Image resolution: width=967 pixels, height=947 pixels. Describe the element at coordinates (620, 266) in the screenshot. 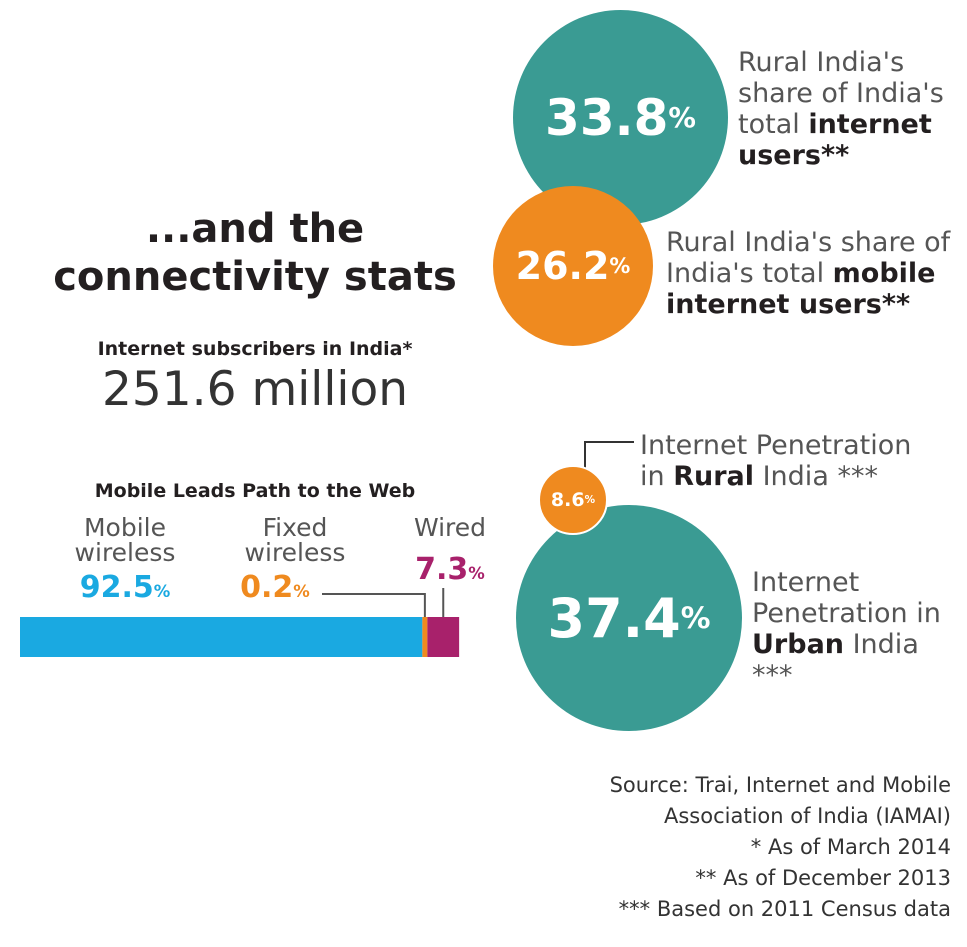

I see `rural-mobile-share-unit: %` at that location.